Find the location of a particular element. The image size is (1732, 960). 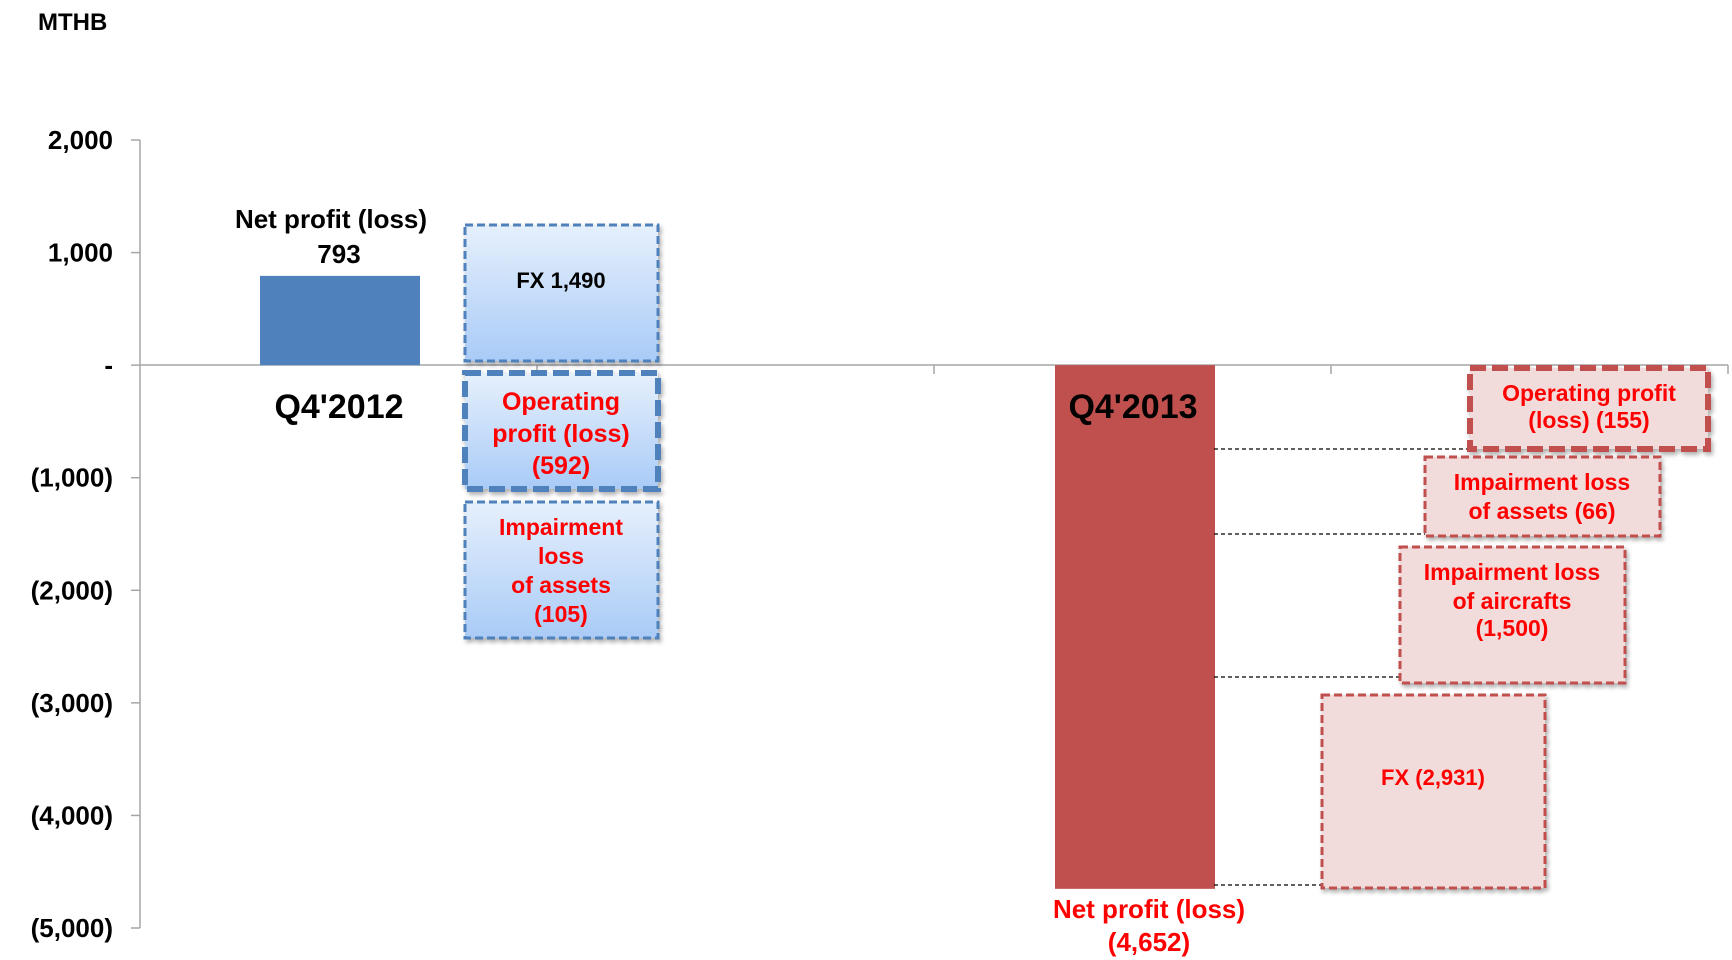

svg-text: Operating profit is located at coordinates (1589, 393).